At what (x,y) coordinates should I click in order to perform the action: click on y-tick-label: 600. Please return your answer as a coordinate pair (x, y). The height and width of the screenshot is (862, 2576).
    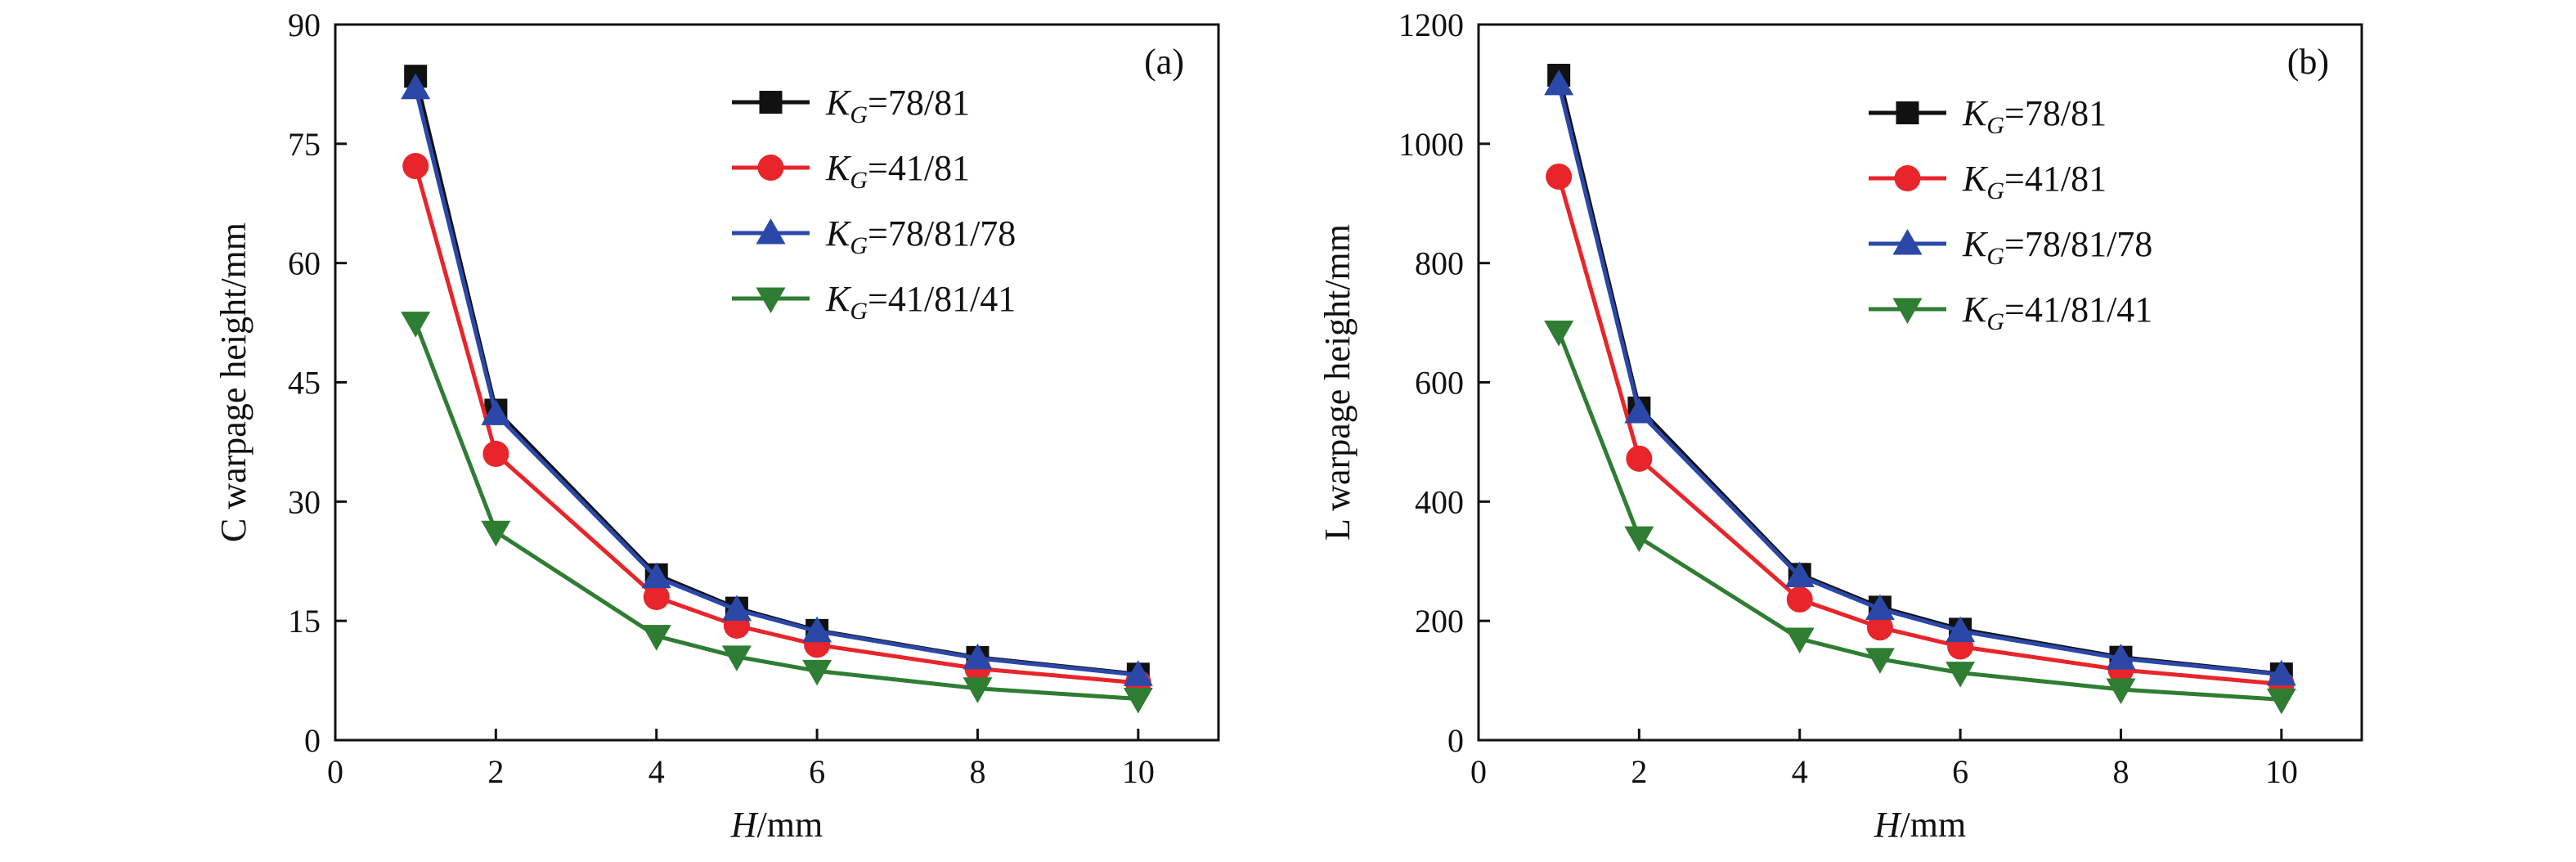
    Looking at the image, I should click on (1439, 383).